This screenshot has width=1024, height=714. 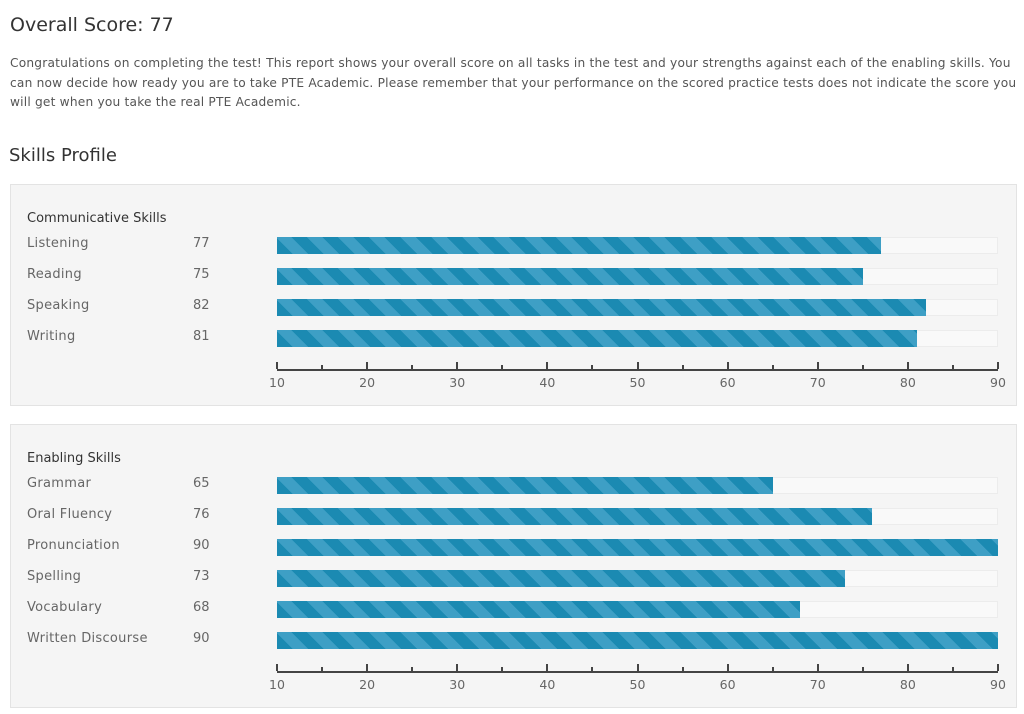 I want to click on skill-label: Oral Fluency, so click(x=70, y=514).